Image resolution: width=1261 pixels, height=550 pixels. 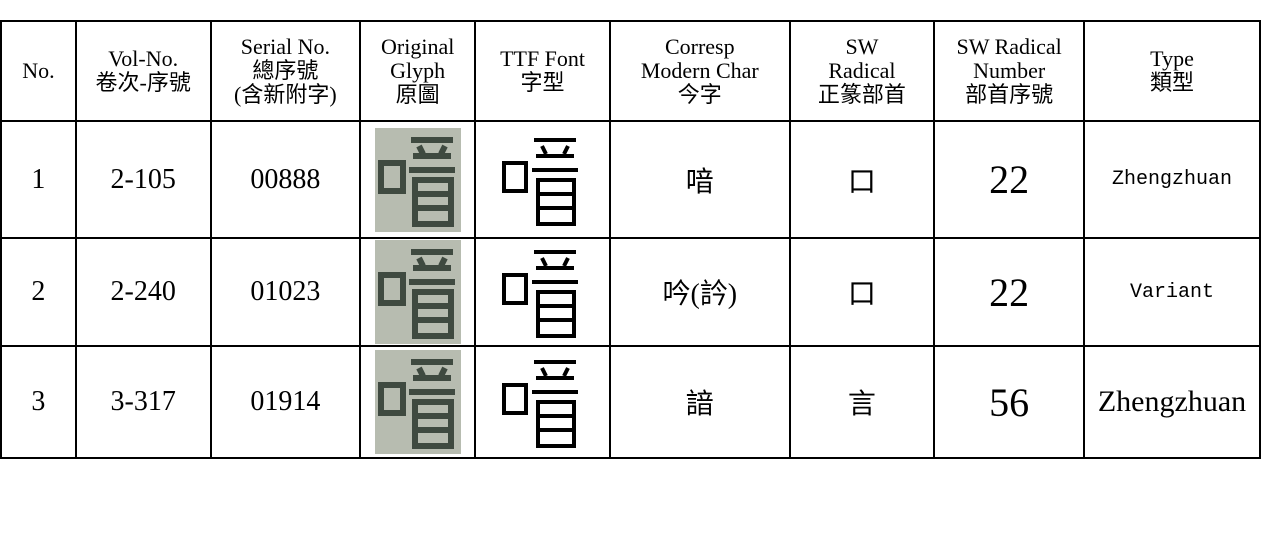 What do you see at coordinates (542, 71) in the screenshot?
I see `header-cell: TTF Font 字型` at bounding box center [542, 71].